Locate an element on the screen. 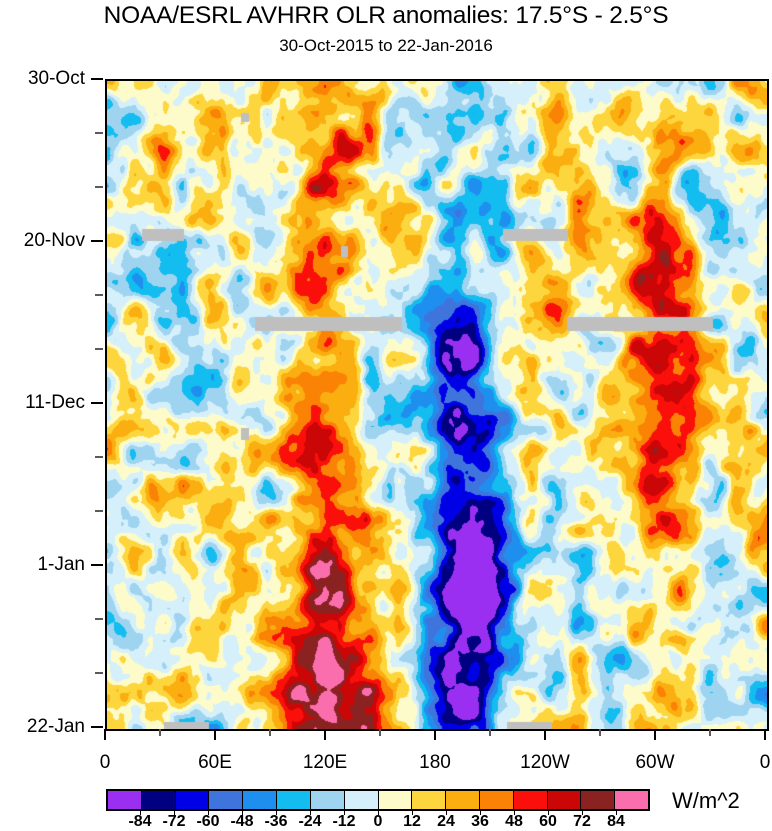 The image size is (772, 831). figure-subtitle: 30-Oct-2015 to 22-Jan-2016 is located at coordinates (386, 45).